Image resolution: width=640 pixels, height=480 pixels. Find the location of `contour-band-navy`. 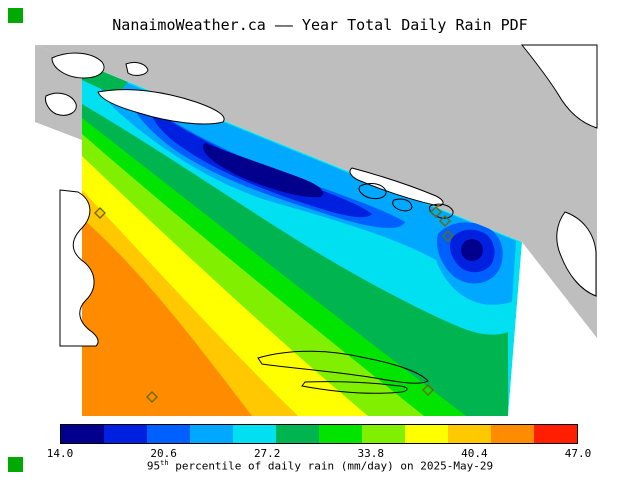

contour-band-navy is located at coordinates (263, 170).